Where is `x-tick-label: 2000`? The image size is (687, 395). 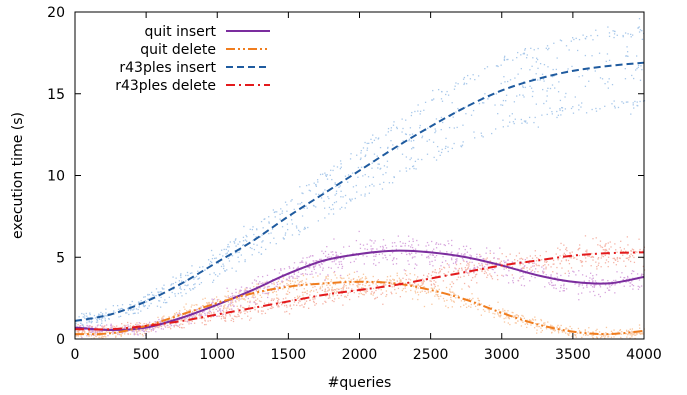
x-tick-label: 2000 is located at coordinates (360, 355).